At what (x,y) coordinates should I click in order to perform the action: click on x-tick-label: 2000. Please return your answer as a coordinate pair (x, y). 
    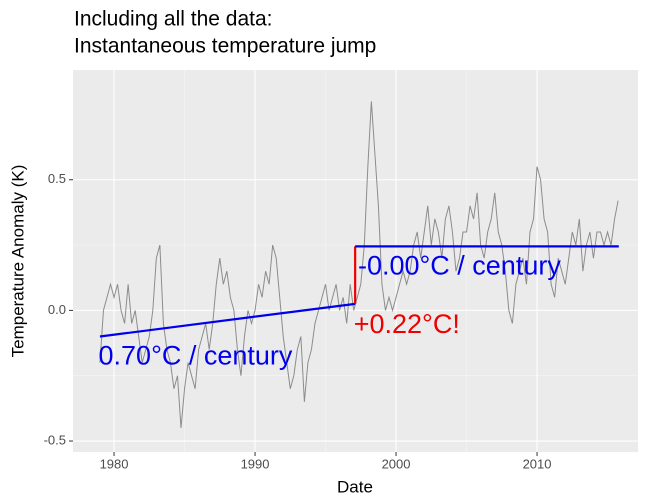
    Looking at the image, I should click on (396, 463).